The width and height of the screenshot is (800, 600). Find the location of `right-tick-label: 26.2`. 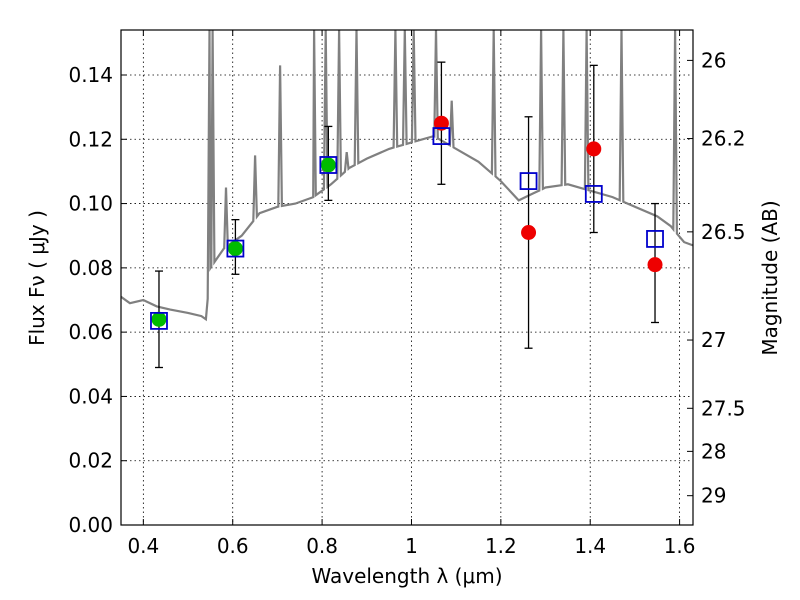

right-tick-label: 26.2 is located at coordinates (723, 139).